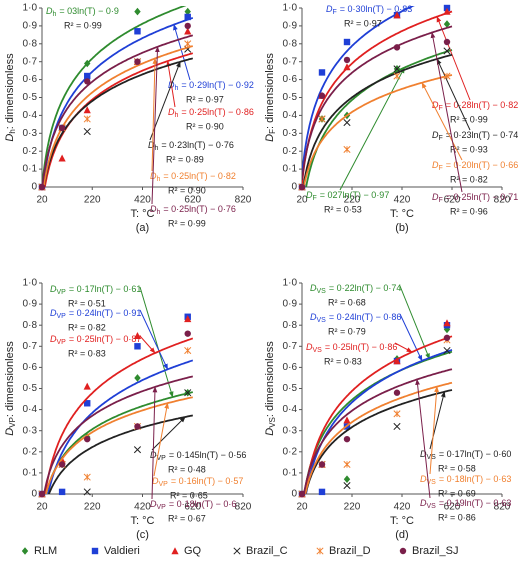 This screenshot has width=520, height=563. I want to click on r-squared: R² = 0·99, so click(83, 25).